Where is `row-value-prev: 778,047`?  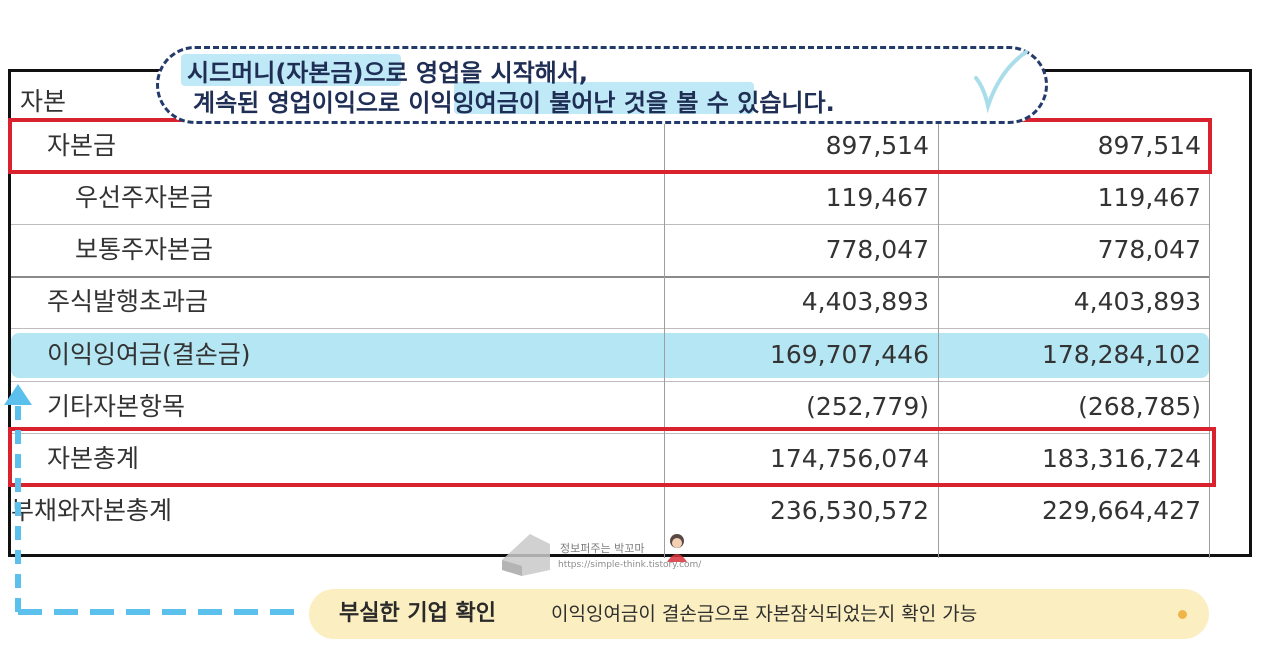 row-value-prev: 778,047 is located at coordinates (877, 249).